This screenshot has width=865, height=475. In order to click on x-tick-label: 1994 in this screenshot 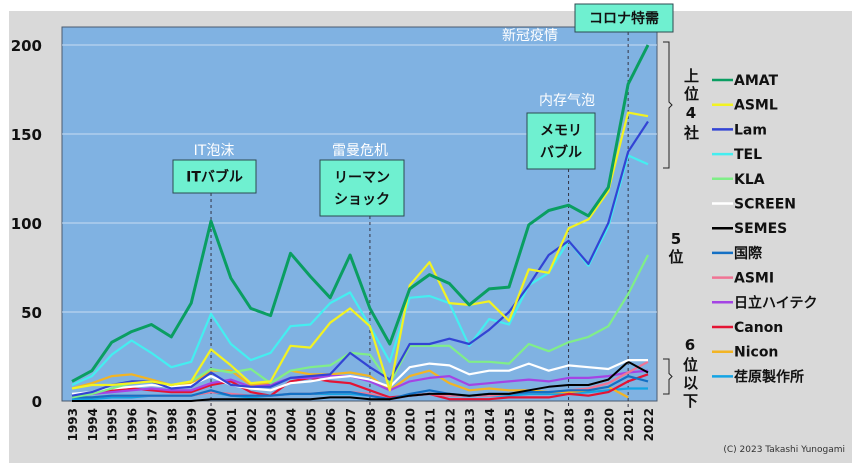, I will do `click(93, 424)`.